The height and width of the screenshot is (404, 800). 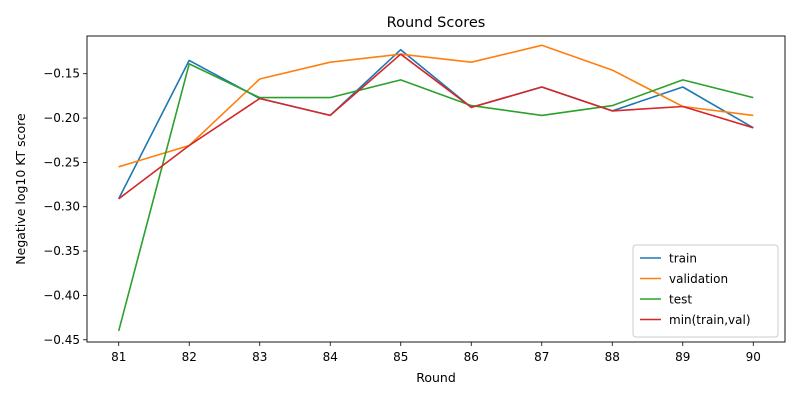 I want to click on x-tick-label: 87, so click(x=541, y=357).